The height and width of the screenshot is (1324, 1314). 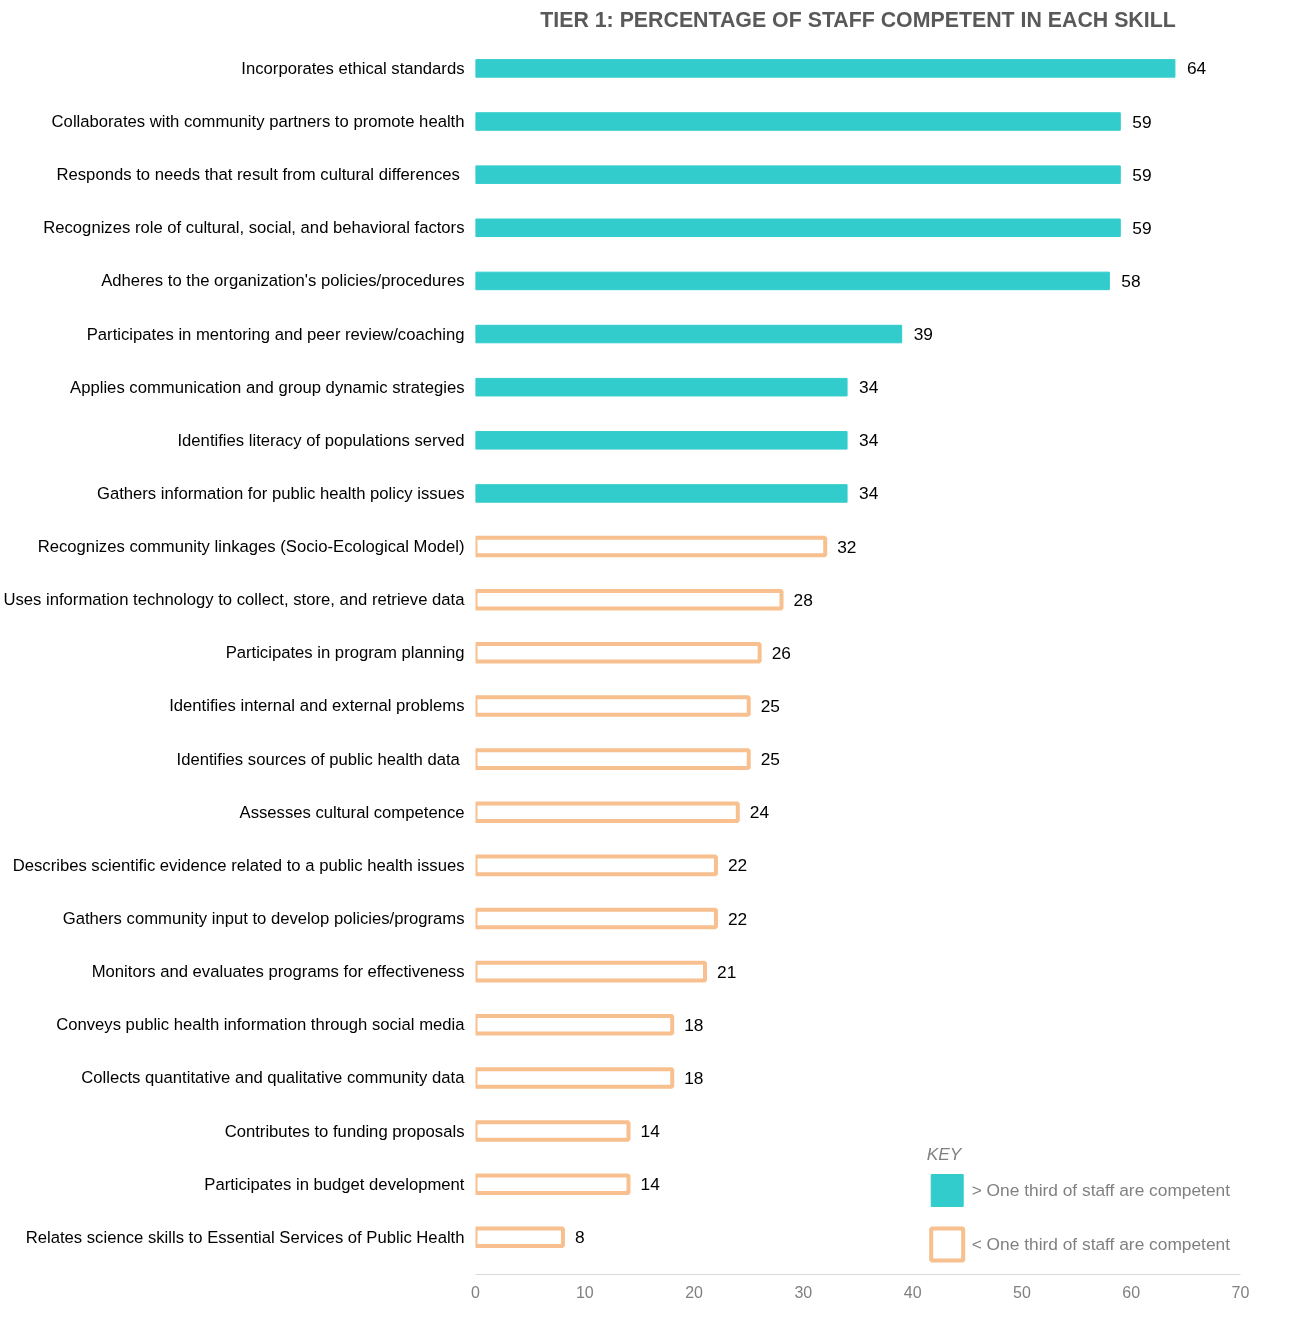 I want to click on y-tick-label: Identifies internal and external problems, so click(x=317, y=706).